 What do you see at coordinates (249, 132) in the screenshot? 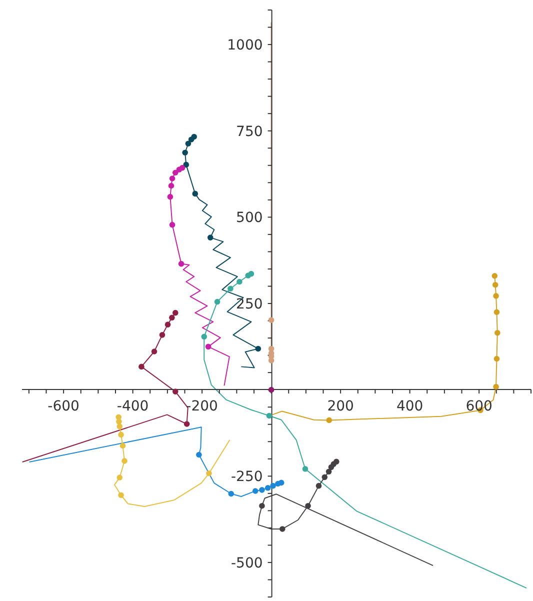
I see `y-tick-label: 750` at bounding box center [249, 132].